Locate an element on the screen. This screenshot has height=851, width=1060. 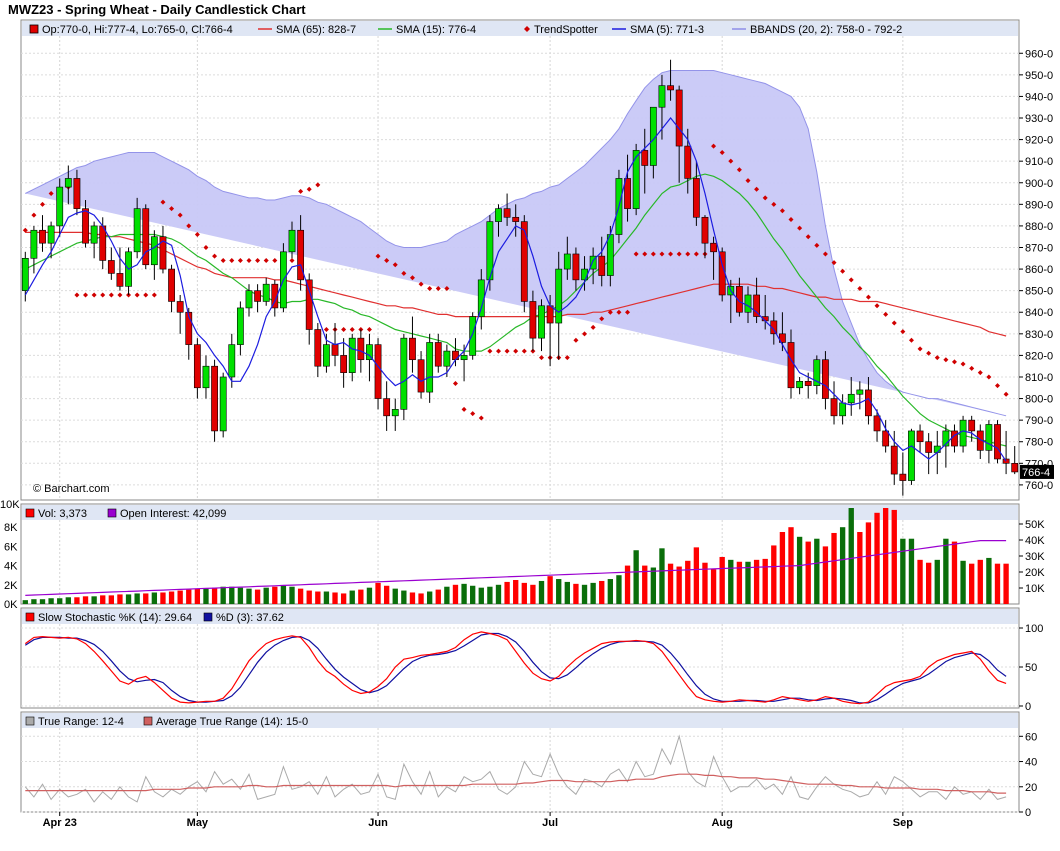
panel-header-vol is located at coordinates (520, 512).